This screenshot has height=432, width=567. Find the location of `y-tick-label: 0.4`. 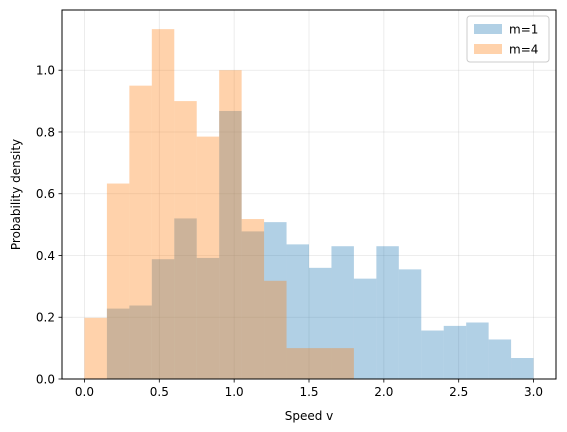

y-tick-label: 0.4 is located at coordinates (45, 256).